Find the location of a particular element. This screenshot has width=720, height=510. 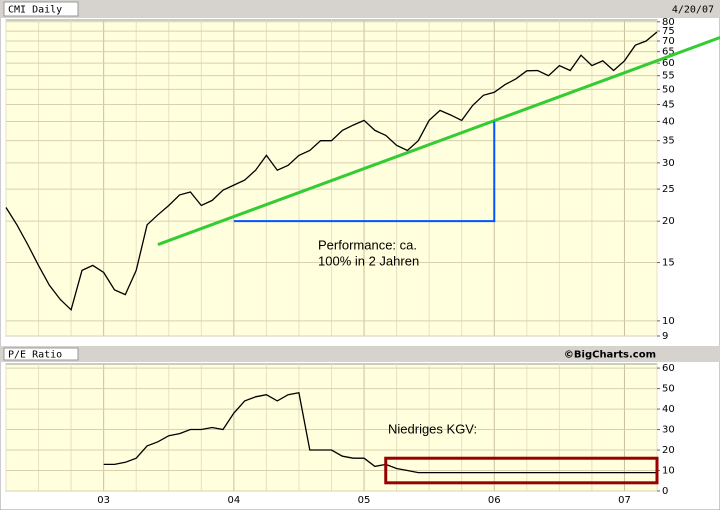

price-line is located at coordinates (380, 432).